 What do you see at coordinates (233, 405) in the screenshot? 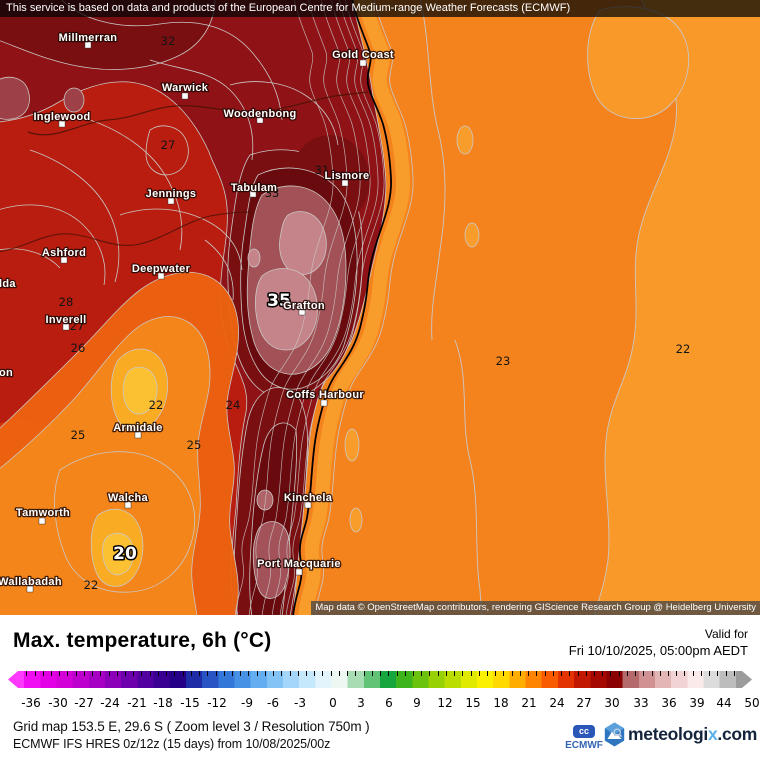
I see `contour-value-label: 24` at bounding box center [233, 405].